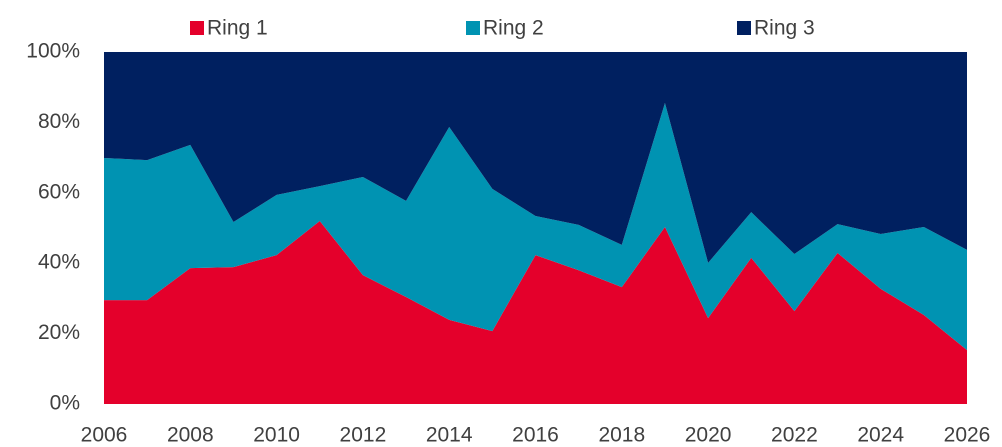  Describe the element at coordinates (513, 28) in the screenshot. I see `legend-label: Ring 2` at that location.